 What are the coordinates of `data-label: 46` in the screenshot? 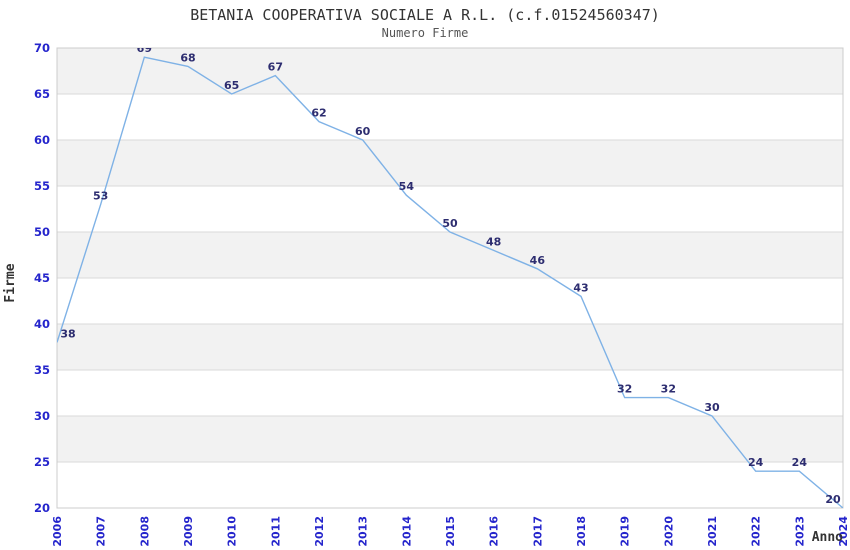 It's located at (538, 260).